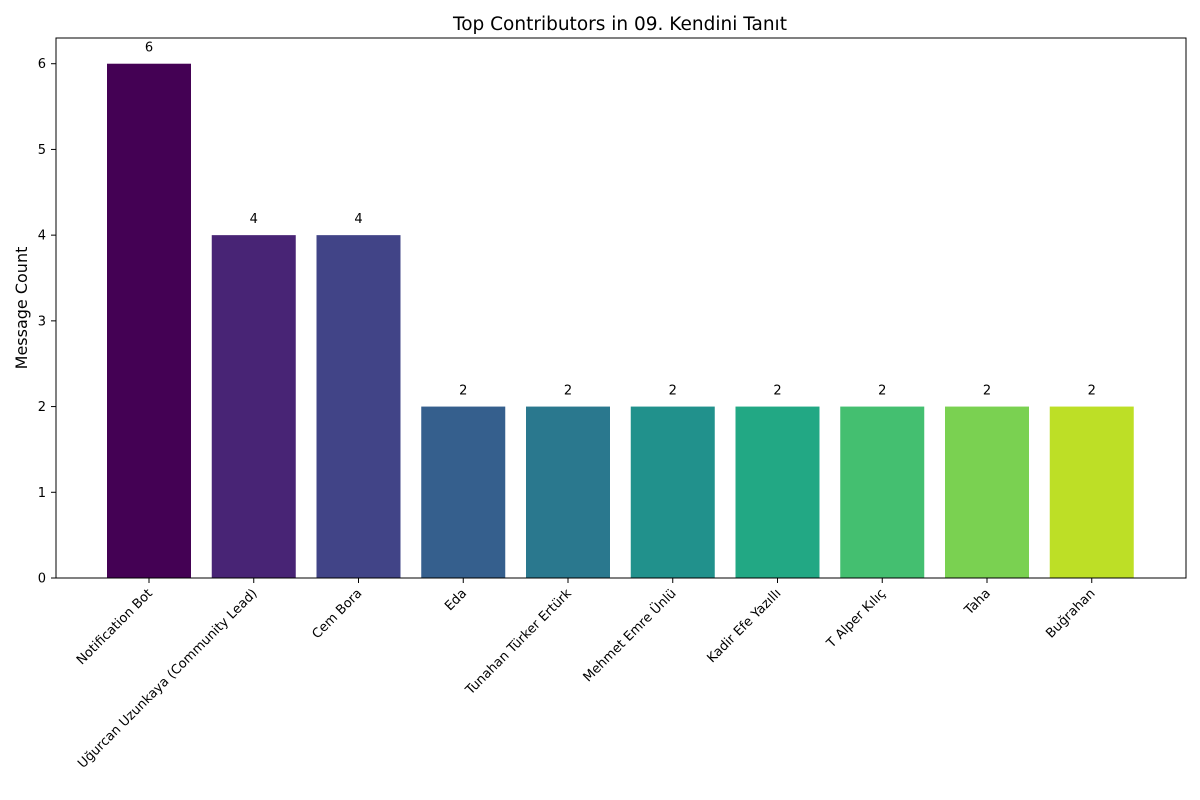 The height and width of the screenshot is (800, 1200). Describe the element at coordinates (1070, 613) in the screenshot. I see `x-tick-label: Buğrahan` at that location.